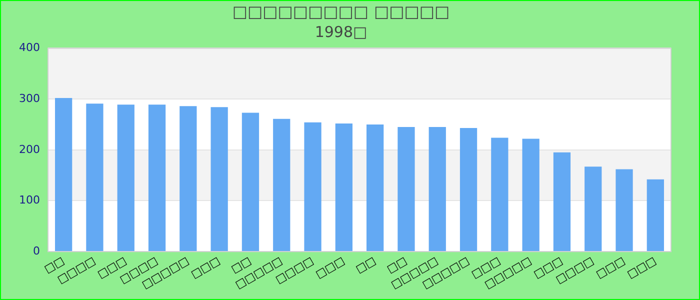 This screenshot has width=700, height=300. What do you see at coordinates (29, 47) in the screenshot?
I see `y-tick-label: 400` at bounding box center [29, 47].